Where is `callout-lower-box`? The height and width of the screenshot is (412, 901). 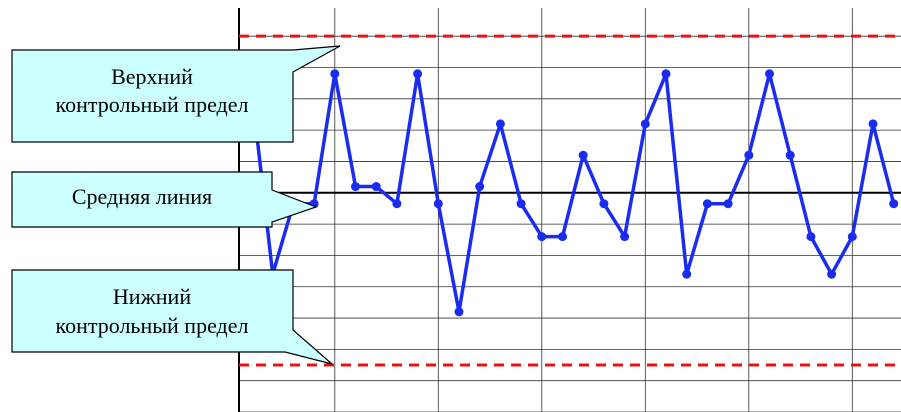
callout-lower-box is located at coordinates (172, 317).